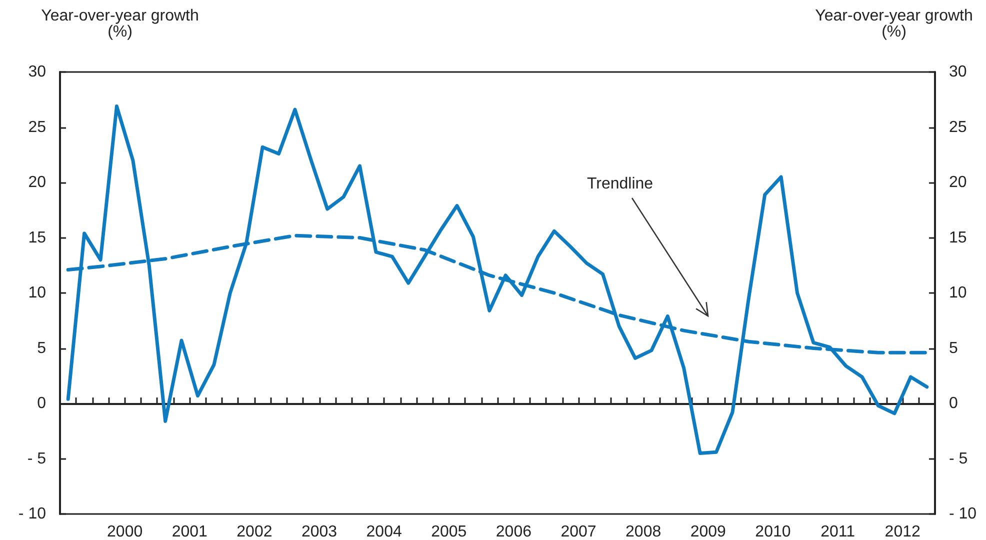 Image resolution: width=986 pixels, height=540 pixels. Describe the element at coordinates (125, 532) in the screenshot. I see `x-tick-label: 2000` at that location.